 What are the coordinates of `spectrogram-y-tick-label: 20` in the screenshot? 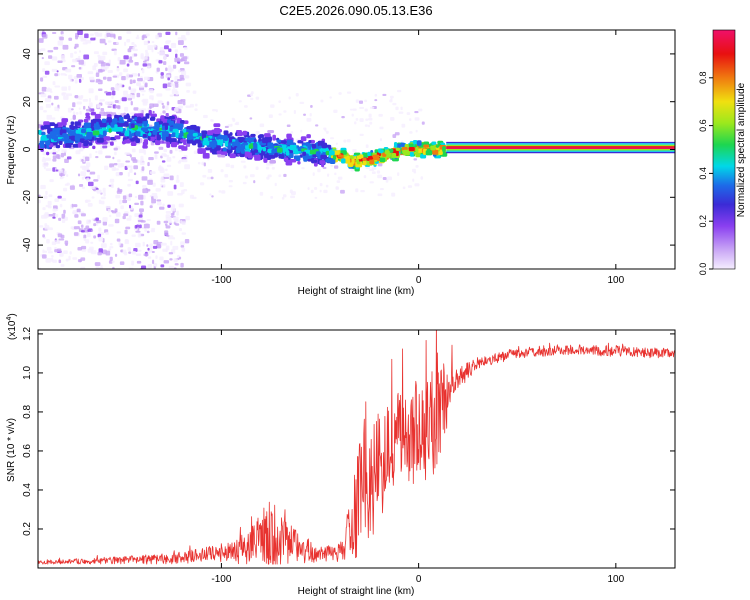 It's located at (27, 102).